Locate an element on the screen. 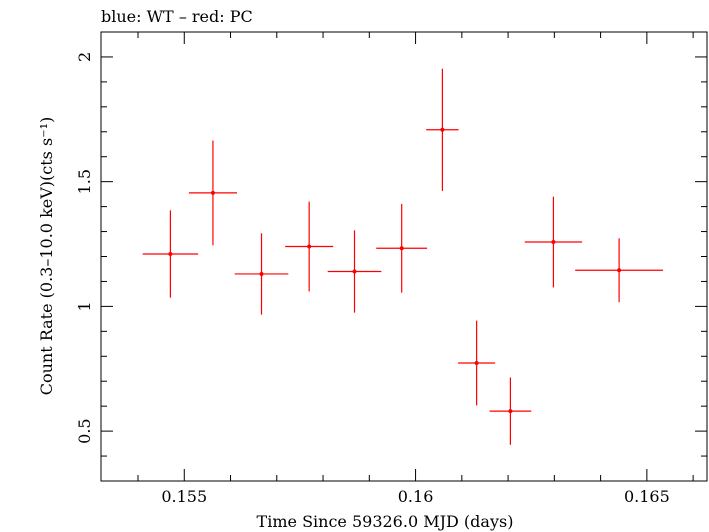  y-tick-label: 2 is located at coordinates (84, 57).